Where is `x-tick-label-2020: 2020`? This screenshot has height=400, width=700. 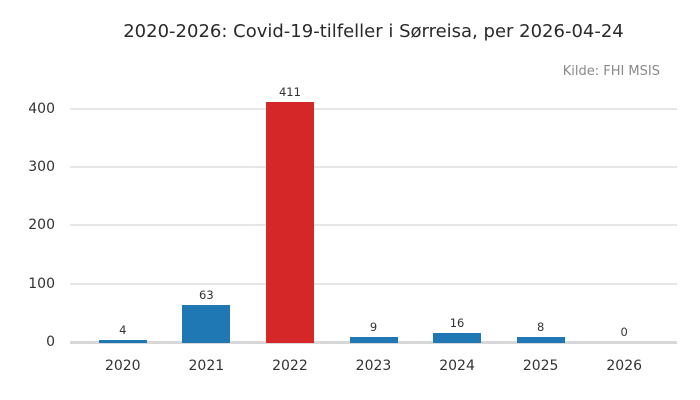
x-tick-label-2020: 2020 is located at coordinates (122, 366).